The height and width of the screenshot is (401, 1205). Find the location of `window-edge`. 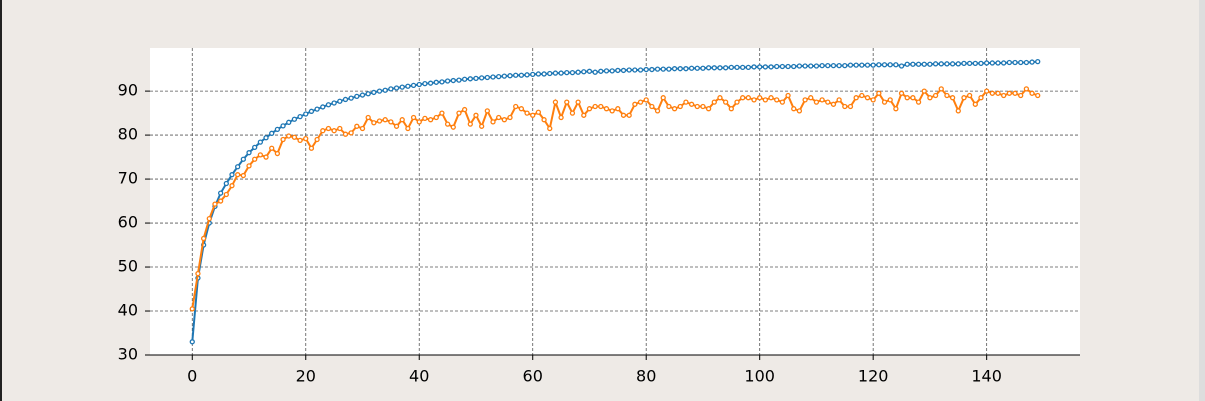

window-edge is located at coordinates (1, 200).